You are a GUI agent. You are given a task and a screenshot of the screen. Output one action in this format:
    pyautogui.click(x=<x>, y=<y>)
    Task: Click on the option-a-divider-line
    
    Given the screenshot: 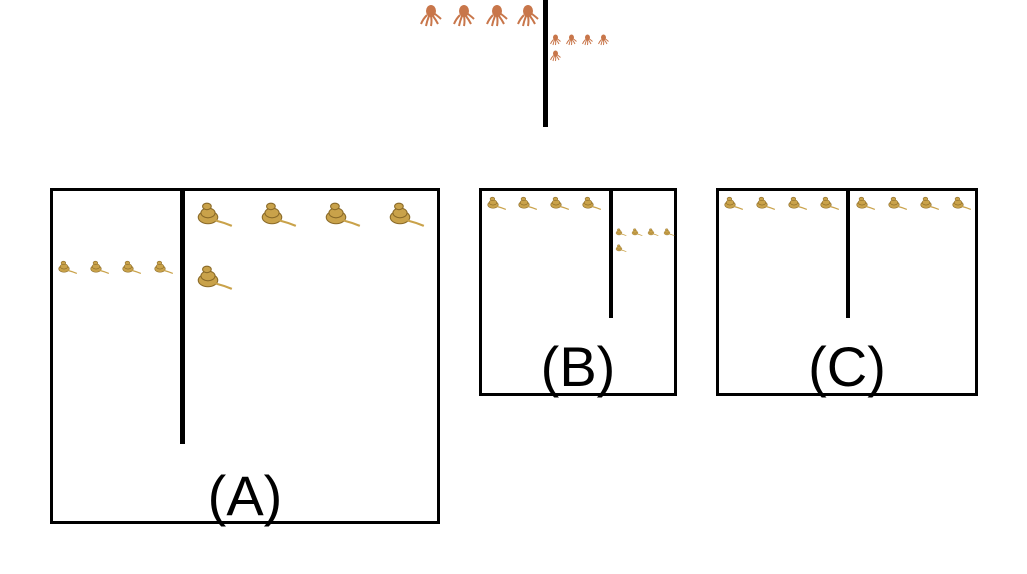 What is the action you would take?
    pyautogui.click(x=182, y=317)
    